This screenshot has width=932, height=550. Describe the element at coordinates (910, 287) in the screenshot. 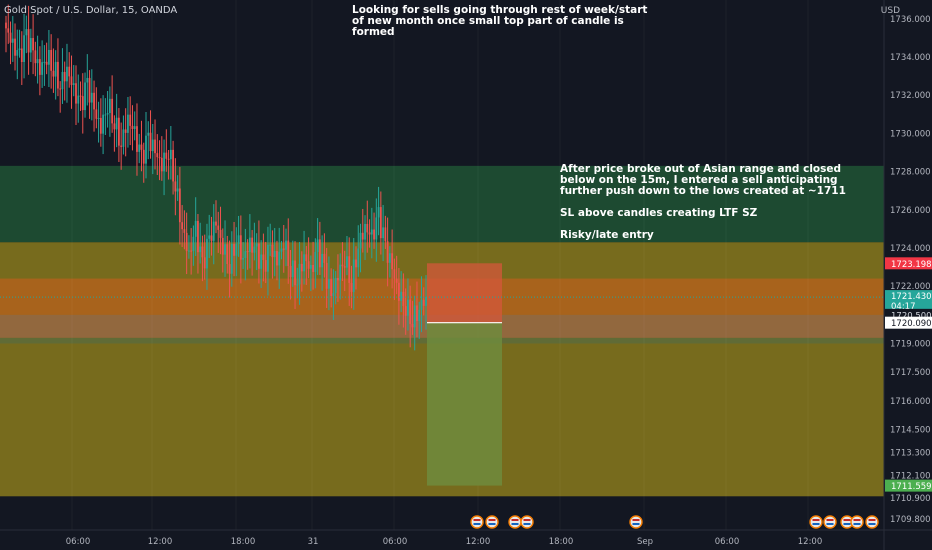

I see `price-tick-label: 1722.000` at that location.